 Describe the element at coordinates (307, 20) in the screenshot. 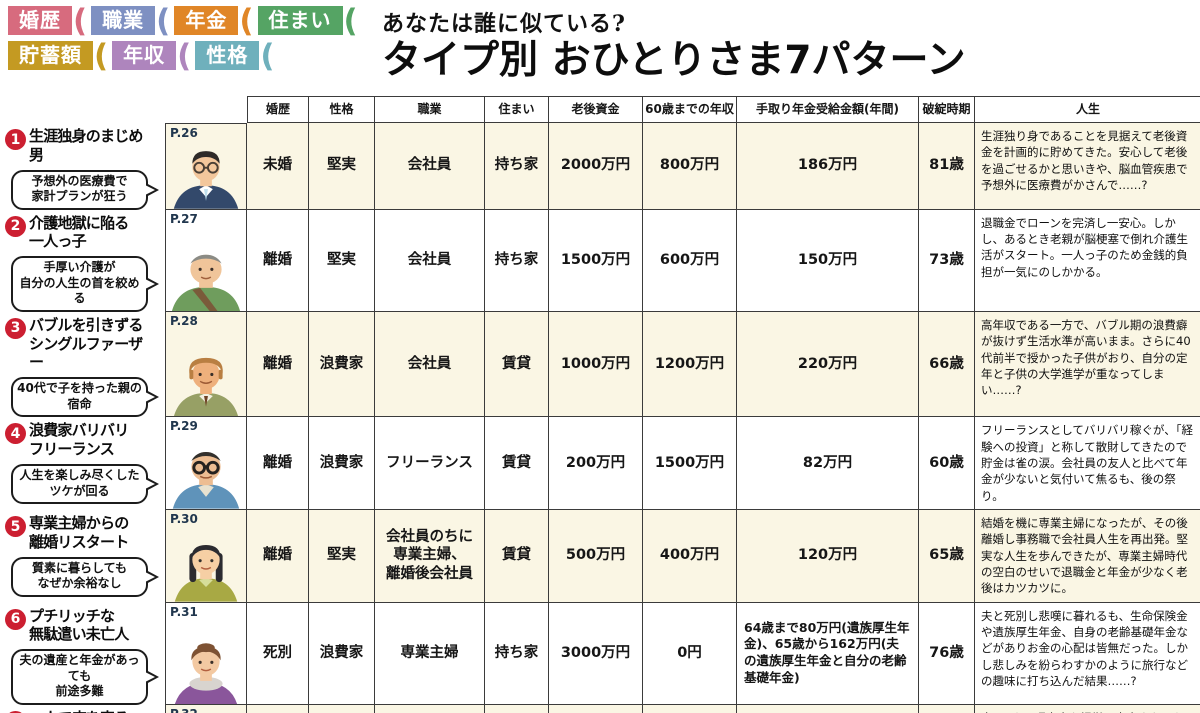

I see `tag-housing: 住まい(` at that location.